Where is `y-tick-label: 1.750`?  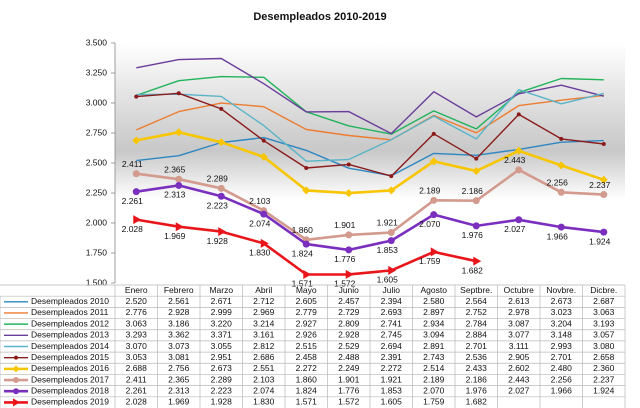
y-tick-label: 1.750 is located at coordinates (97, 252).